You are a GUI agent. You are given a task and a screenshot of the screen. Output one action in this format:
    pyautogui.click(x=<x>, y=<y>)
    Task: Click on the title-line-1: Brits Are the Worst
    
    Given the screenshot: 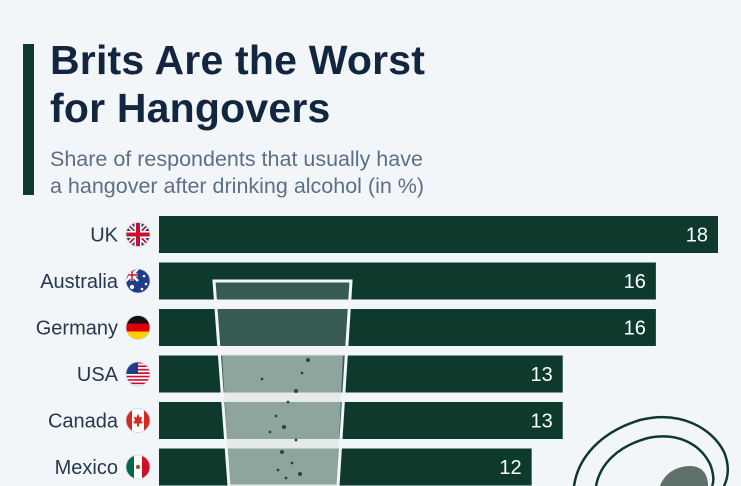 What is the action you would take?
    pyautogui.click(x=238, y=60)
    